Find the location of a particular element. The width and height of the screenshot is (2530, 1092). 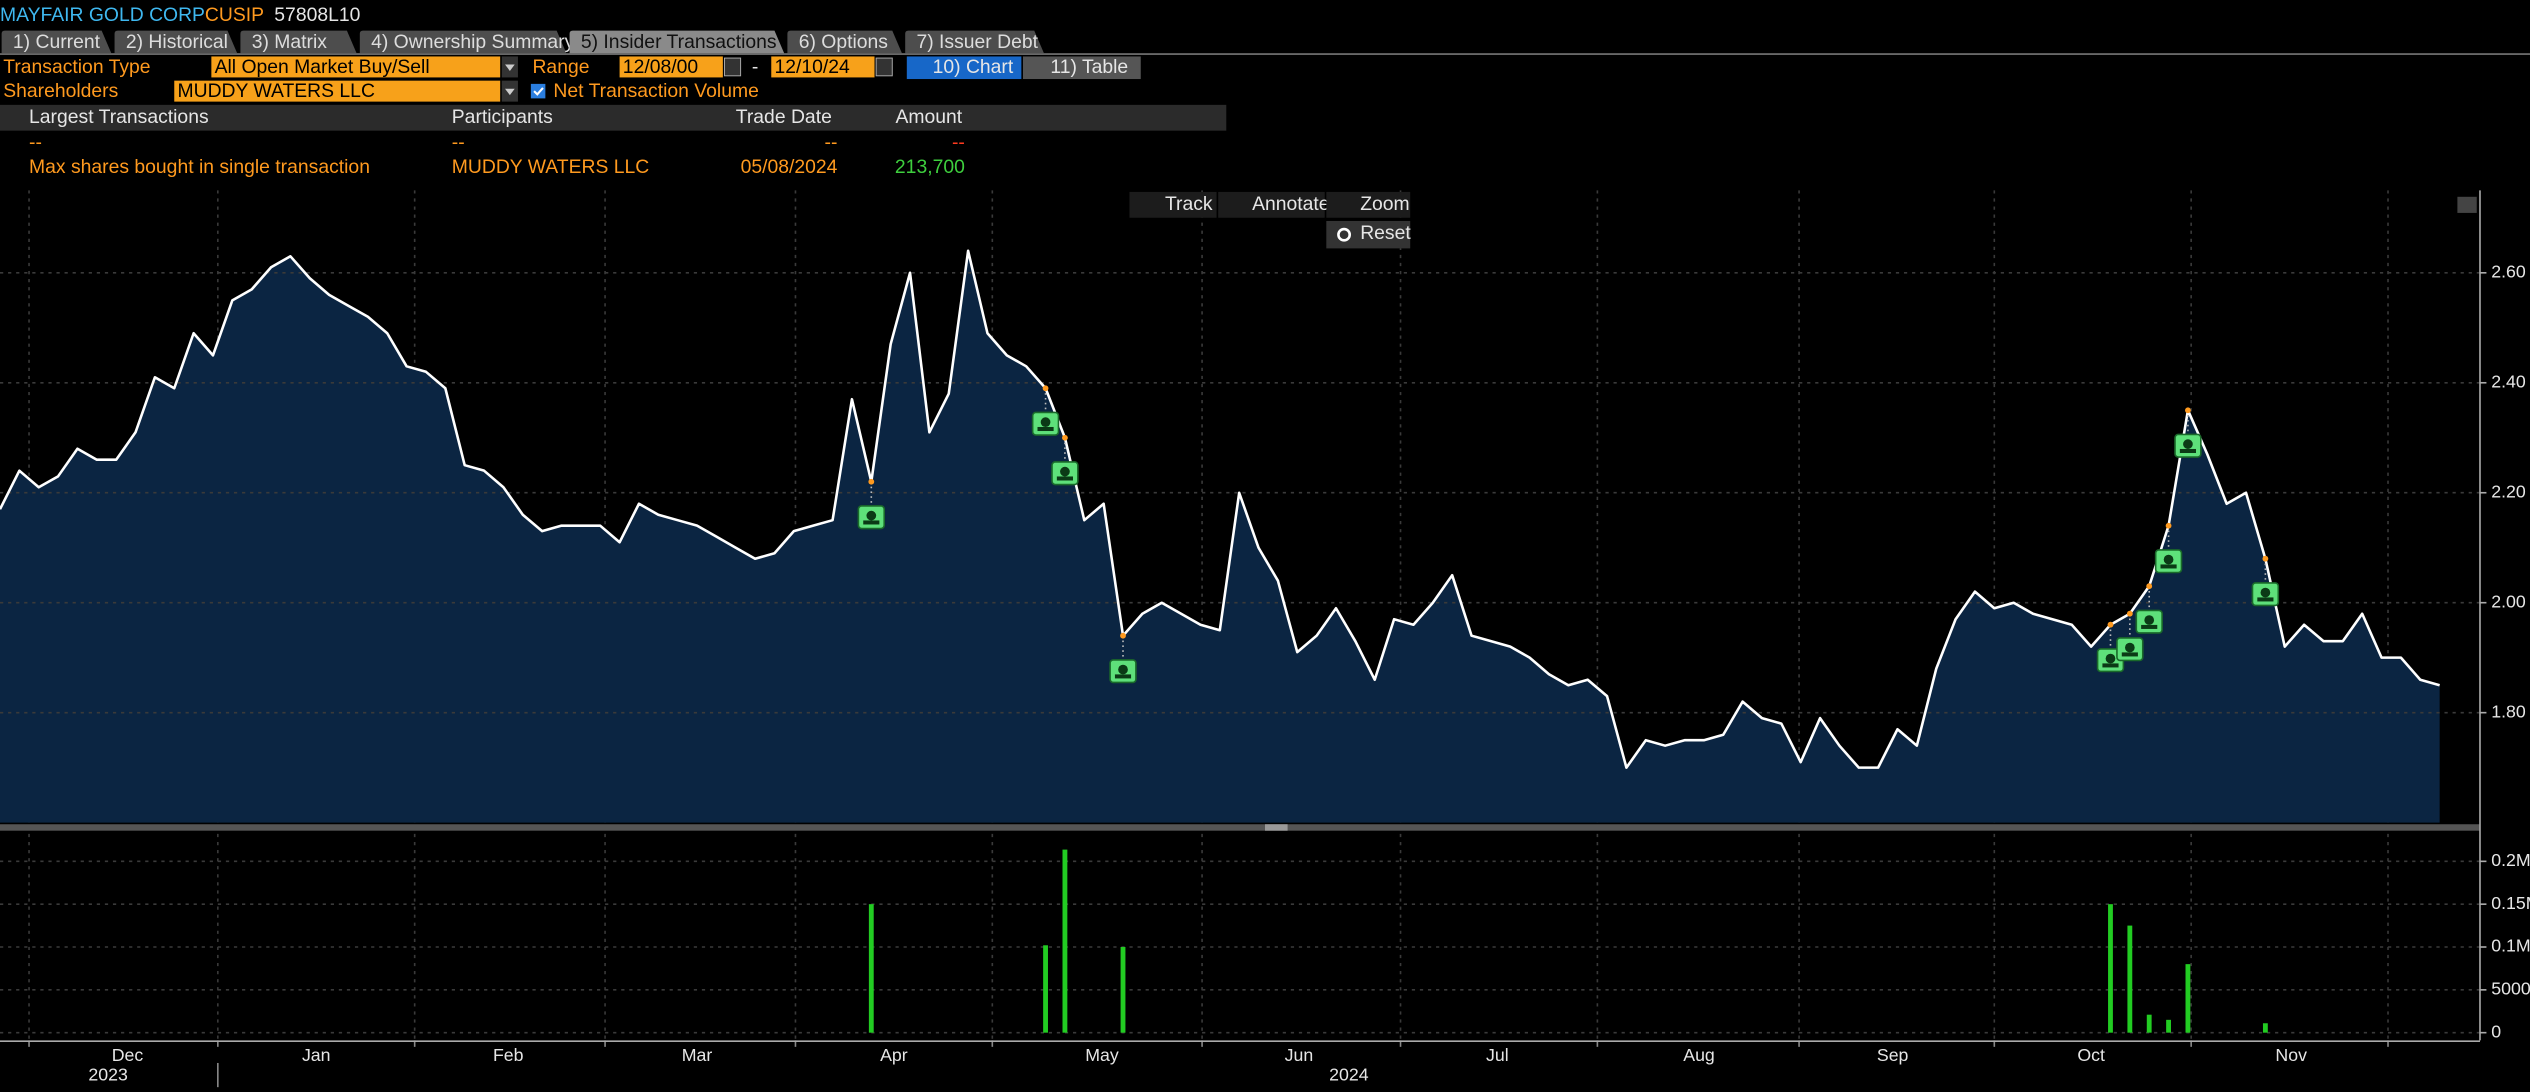

button-text: 11) Table is located at coordinates (1089, 67).